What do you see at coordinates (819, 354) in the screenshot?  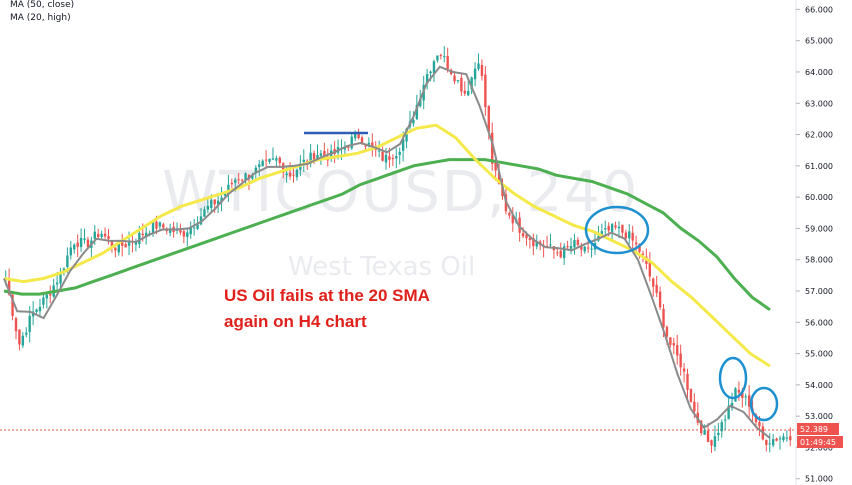 I see `price-tick-label: 55.000` at bounding box center [819, 354].